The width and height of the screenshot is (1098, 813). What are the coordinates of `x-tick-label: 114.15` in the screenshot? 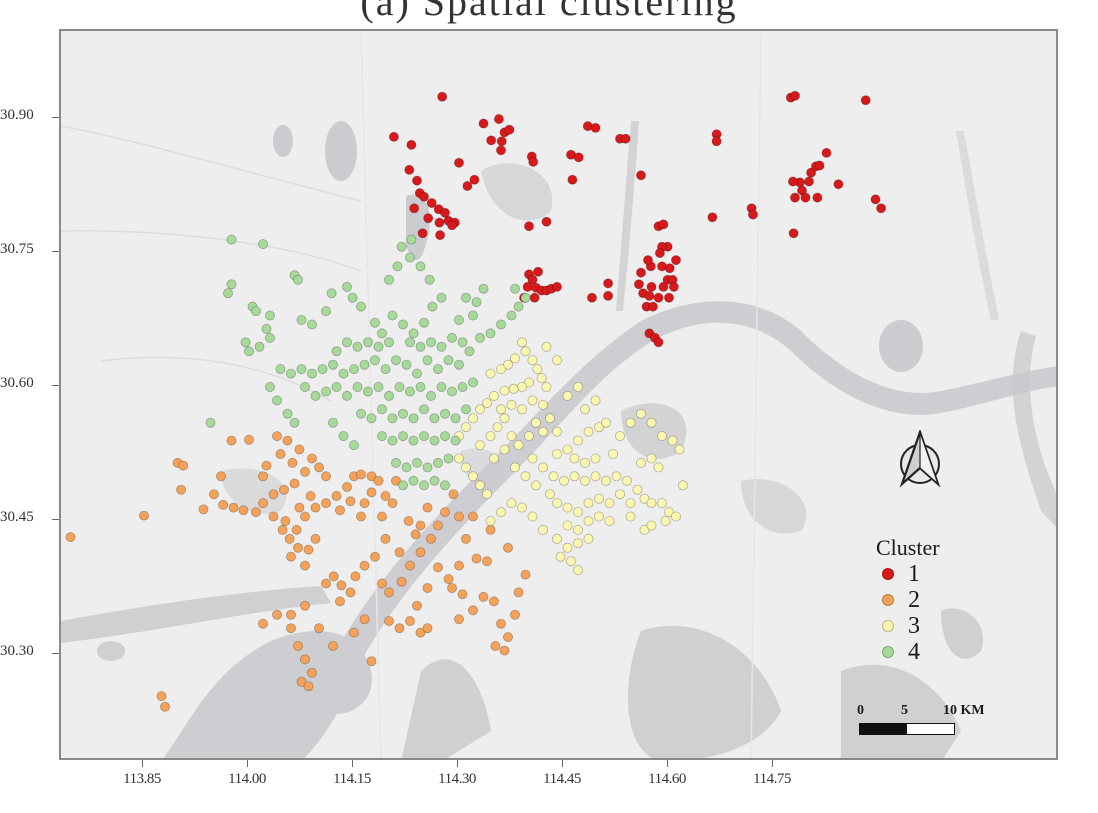 It's located at (352, 779).